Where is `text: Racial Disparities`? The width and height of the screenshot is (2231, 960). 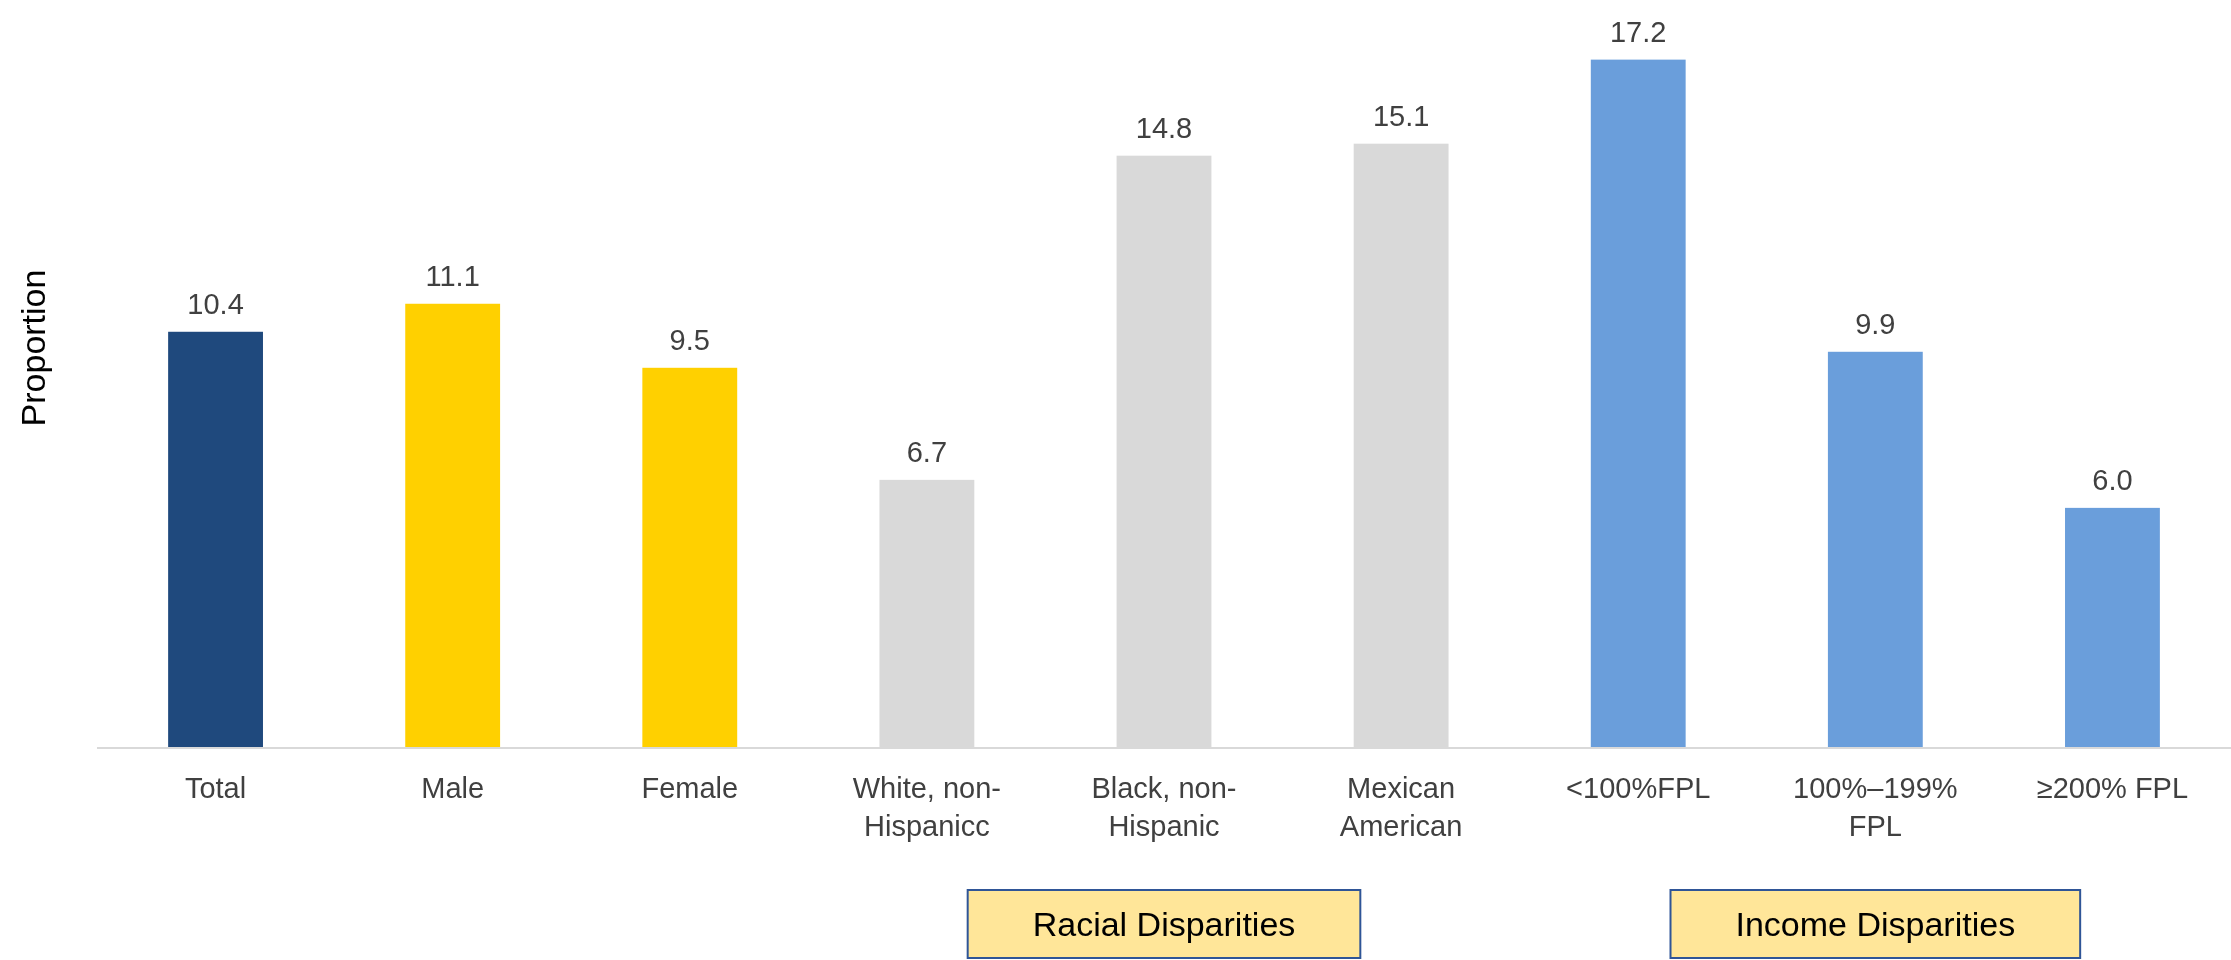
text: Racial Disparities is located at coordinates (1164, 924).